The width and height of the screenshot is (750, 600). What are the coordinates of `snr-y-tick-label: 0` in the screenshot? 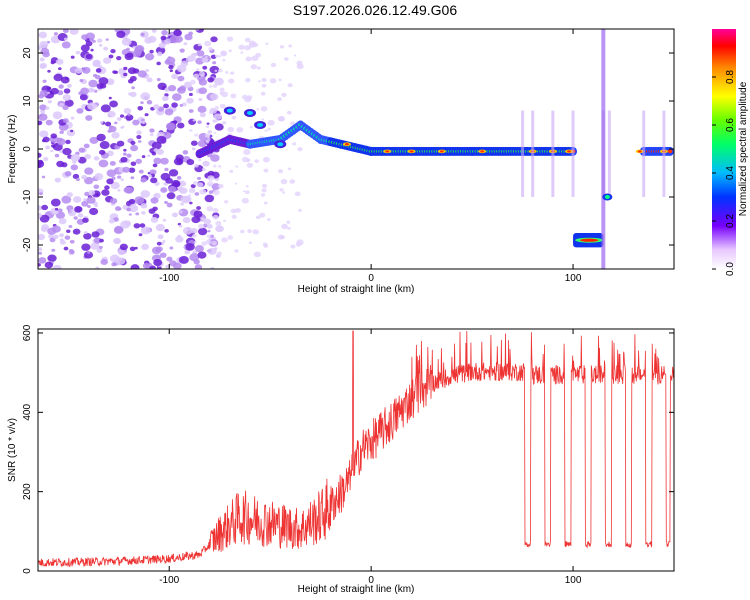 It's located at (27, 571).